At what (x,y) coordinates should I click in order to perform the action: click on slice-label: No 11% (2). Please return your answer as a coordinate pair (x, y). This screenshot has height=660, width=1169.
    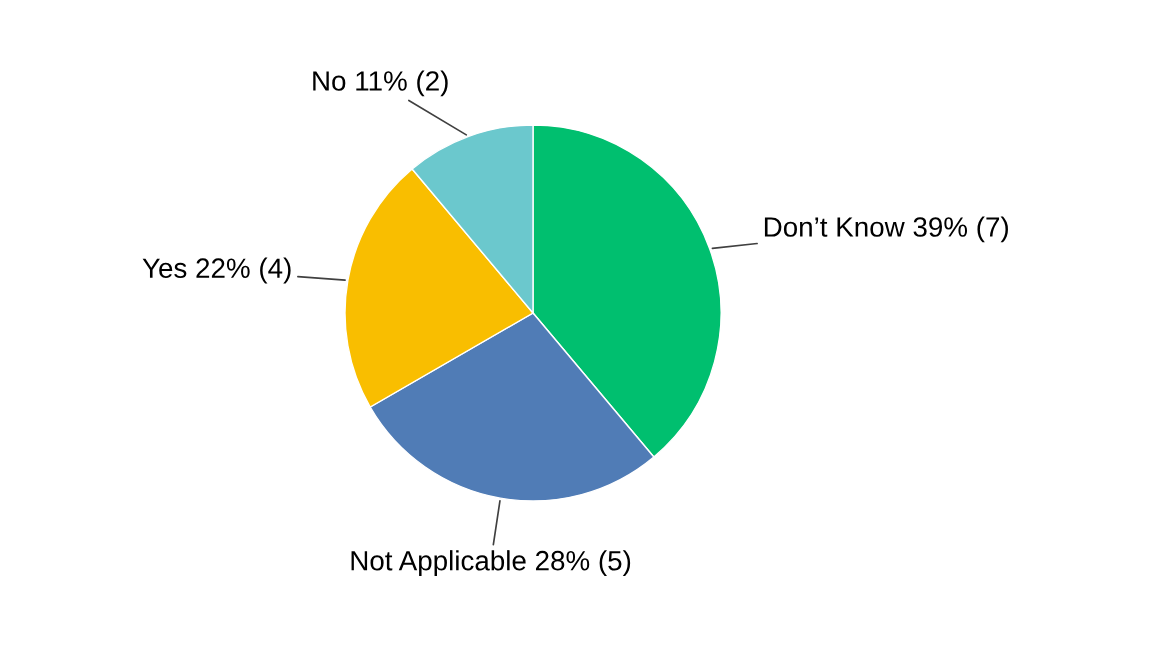
    Looking at the image, I should click on (380, 83).